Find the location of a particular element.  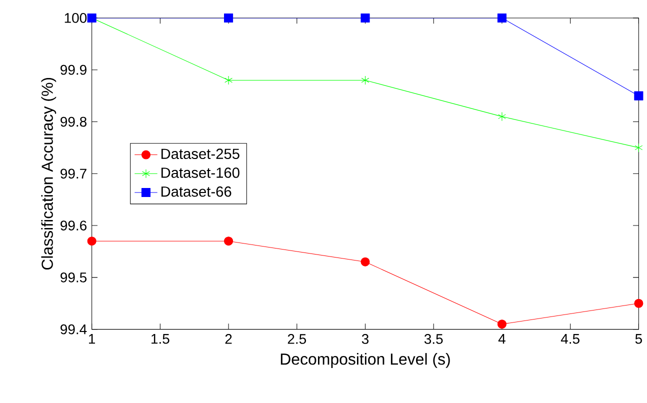

y-tick-label: 100 is located at coordinates (75, 17).